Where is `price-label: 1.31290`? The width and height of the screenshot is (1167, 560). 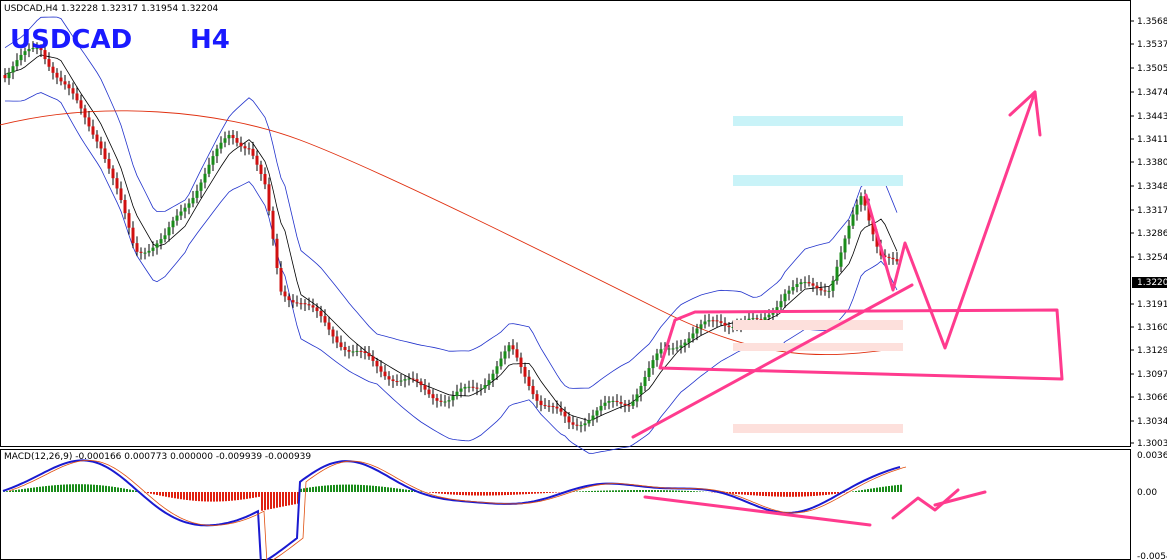 price-label: 1.31290 is located at coordinates (1152, 351).